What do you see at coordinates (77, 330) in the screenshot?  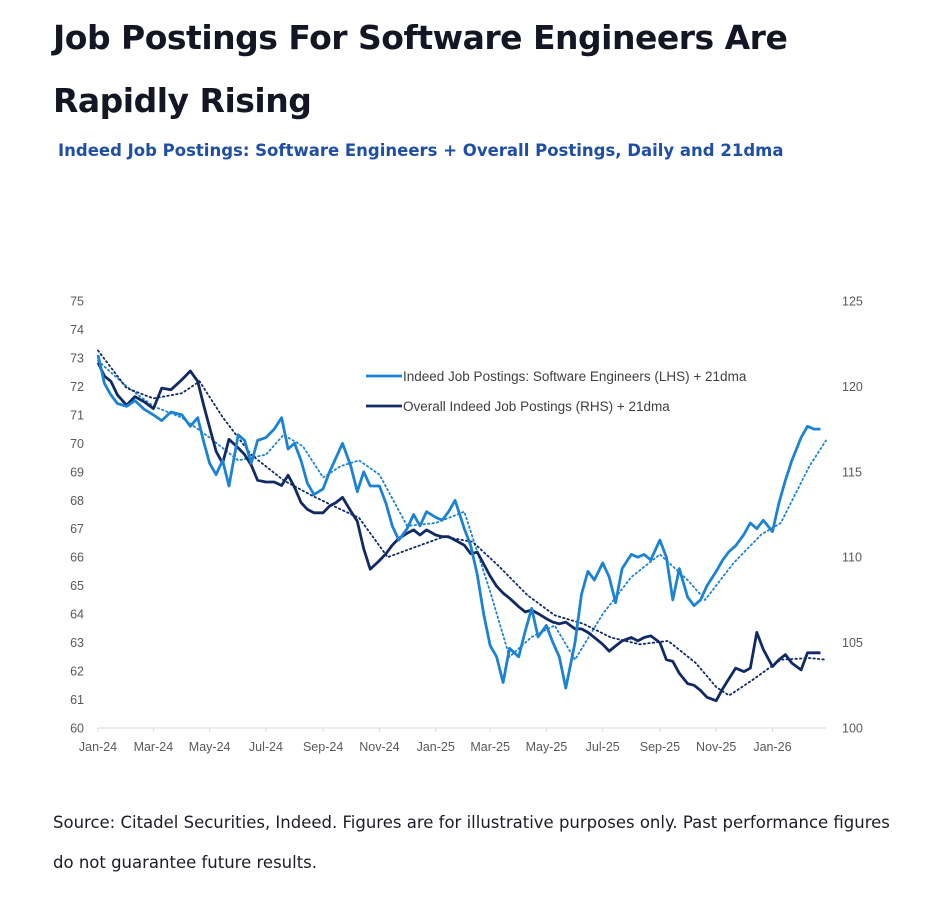 I see `y-left-tick-label: 74` at bounding box center [77, 330].